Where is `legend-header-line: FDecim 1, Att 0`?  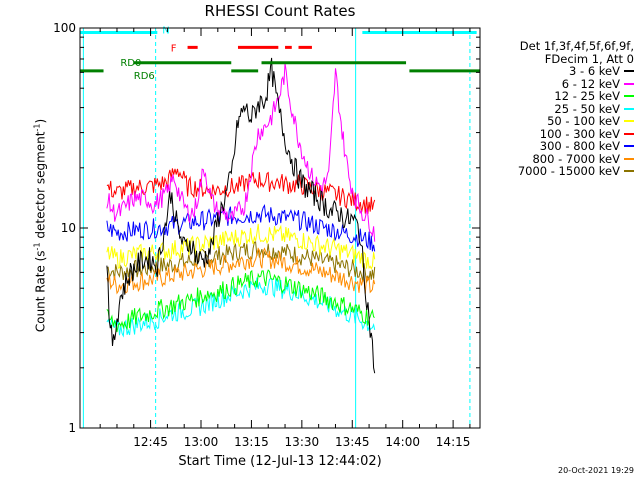 legend-header-line: FDecim 1, Att 0 is located at coordinates (589, 58).